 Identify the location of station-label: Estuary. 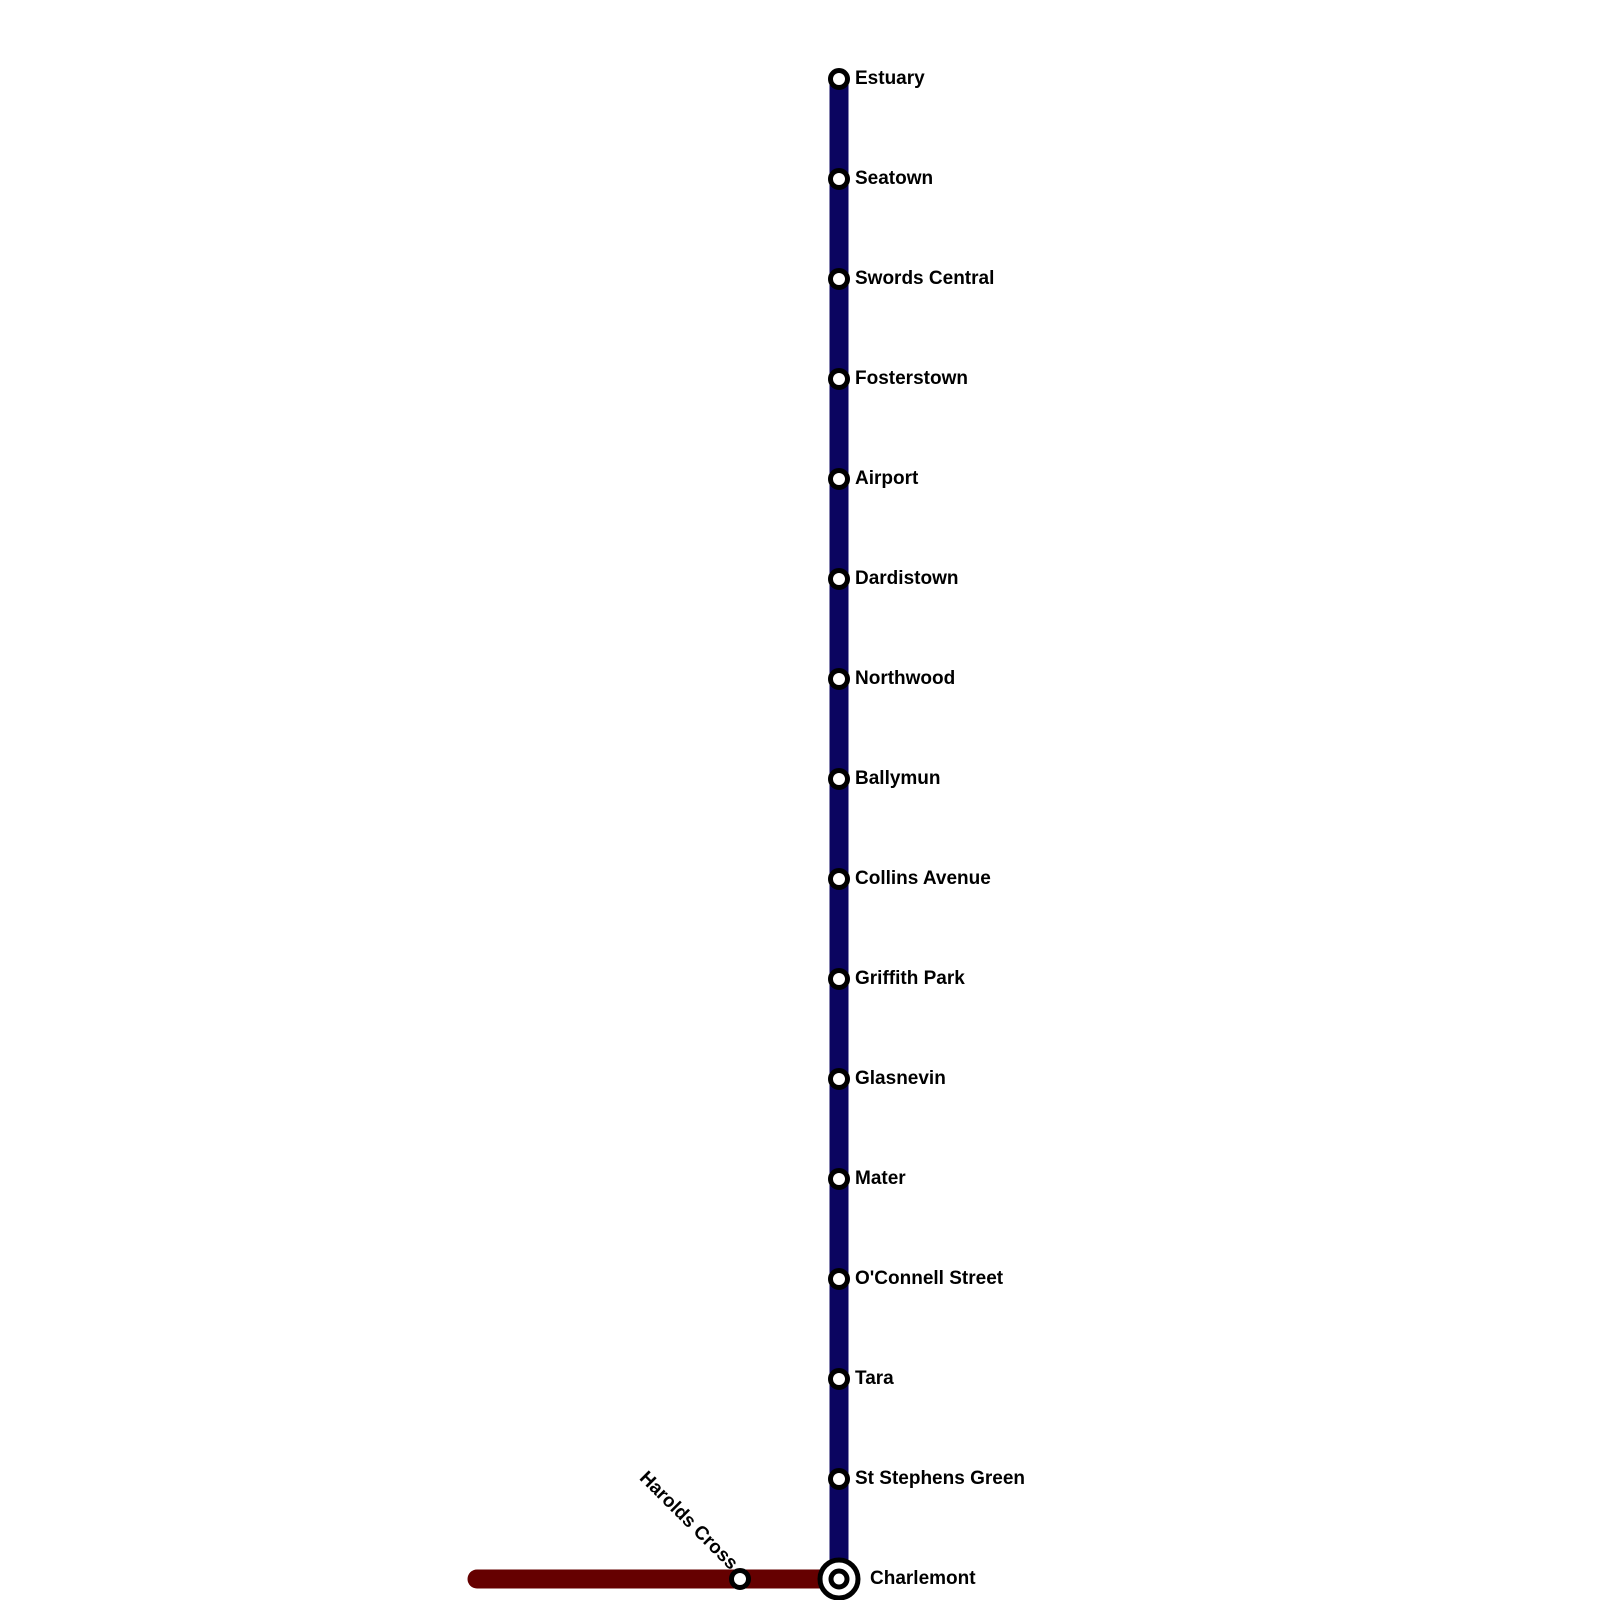
(890, 78).